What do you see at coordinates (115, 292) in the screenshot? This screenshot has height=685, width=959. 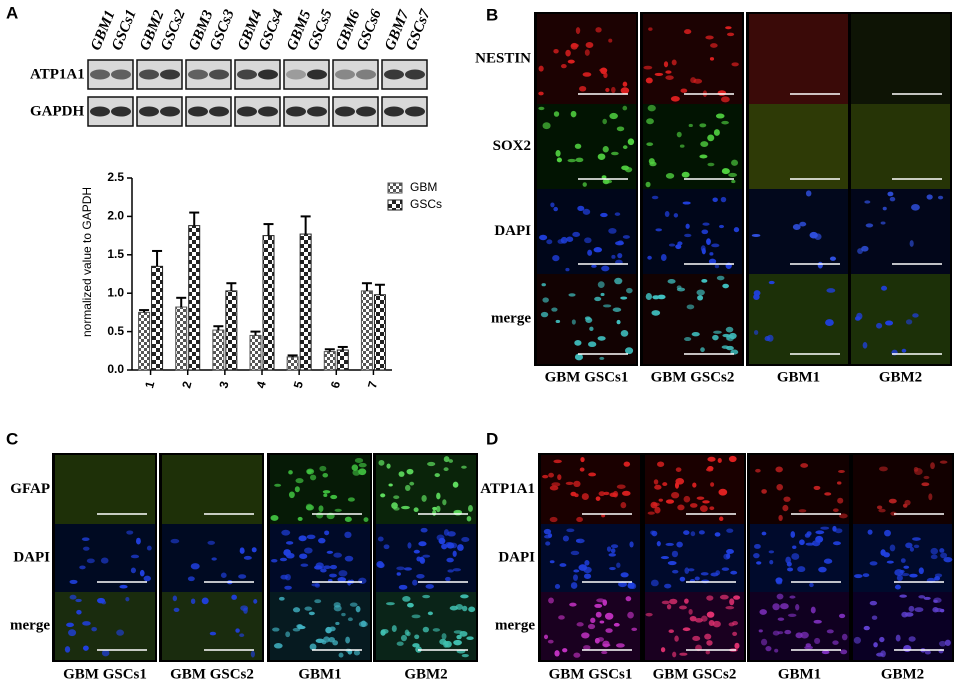 I see `y-tick-label: 1.0` at bounding box center [115, 292].